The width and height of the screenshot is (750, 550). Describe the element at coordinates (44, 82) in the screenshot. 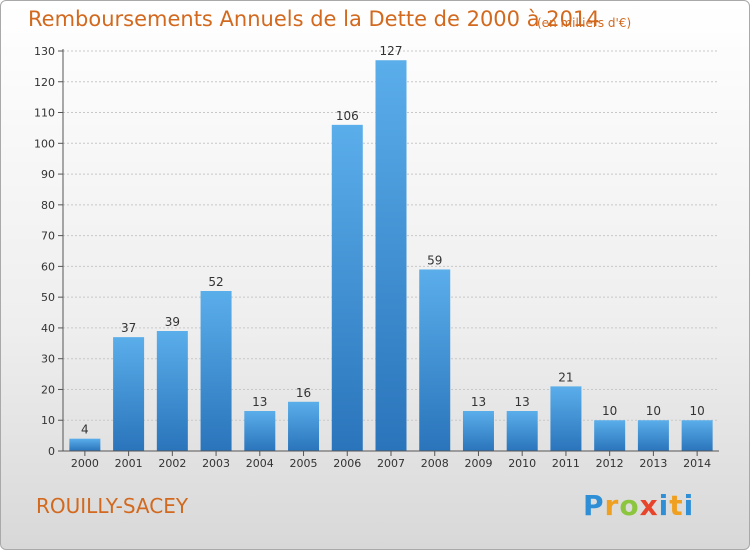

I see `y-tick-label: 120` at that location.